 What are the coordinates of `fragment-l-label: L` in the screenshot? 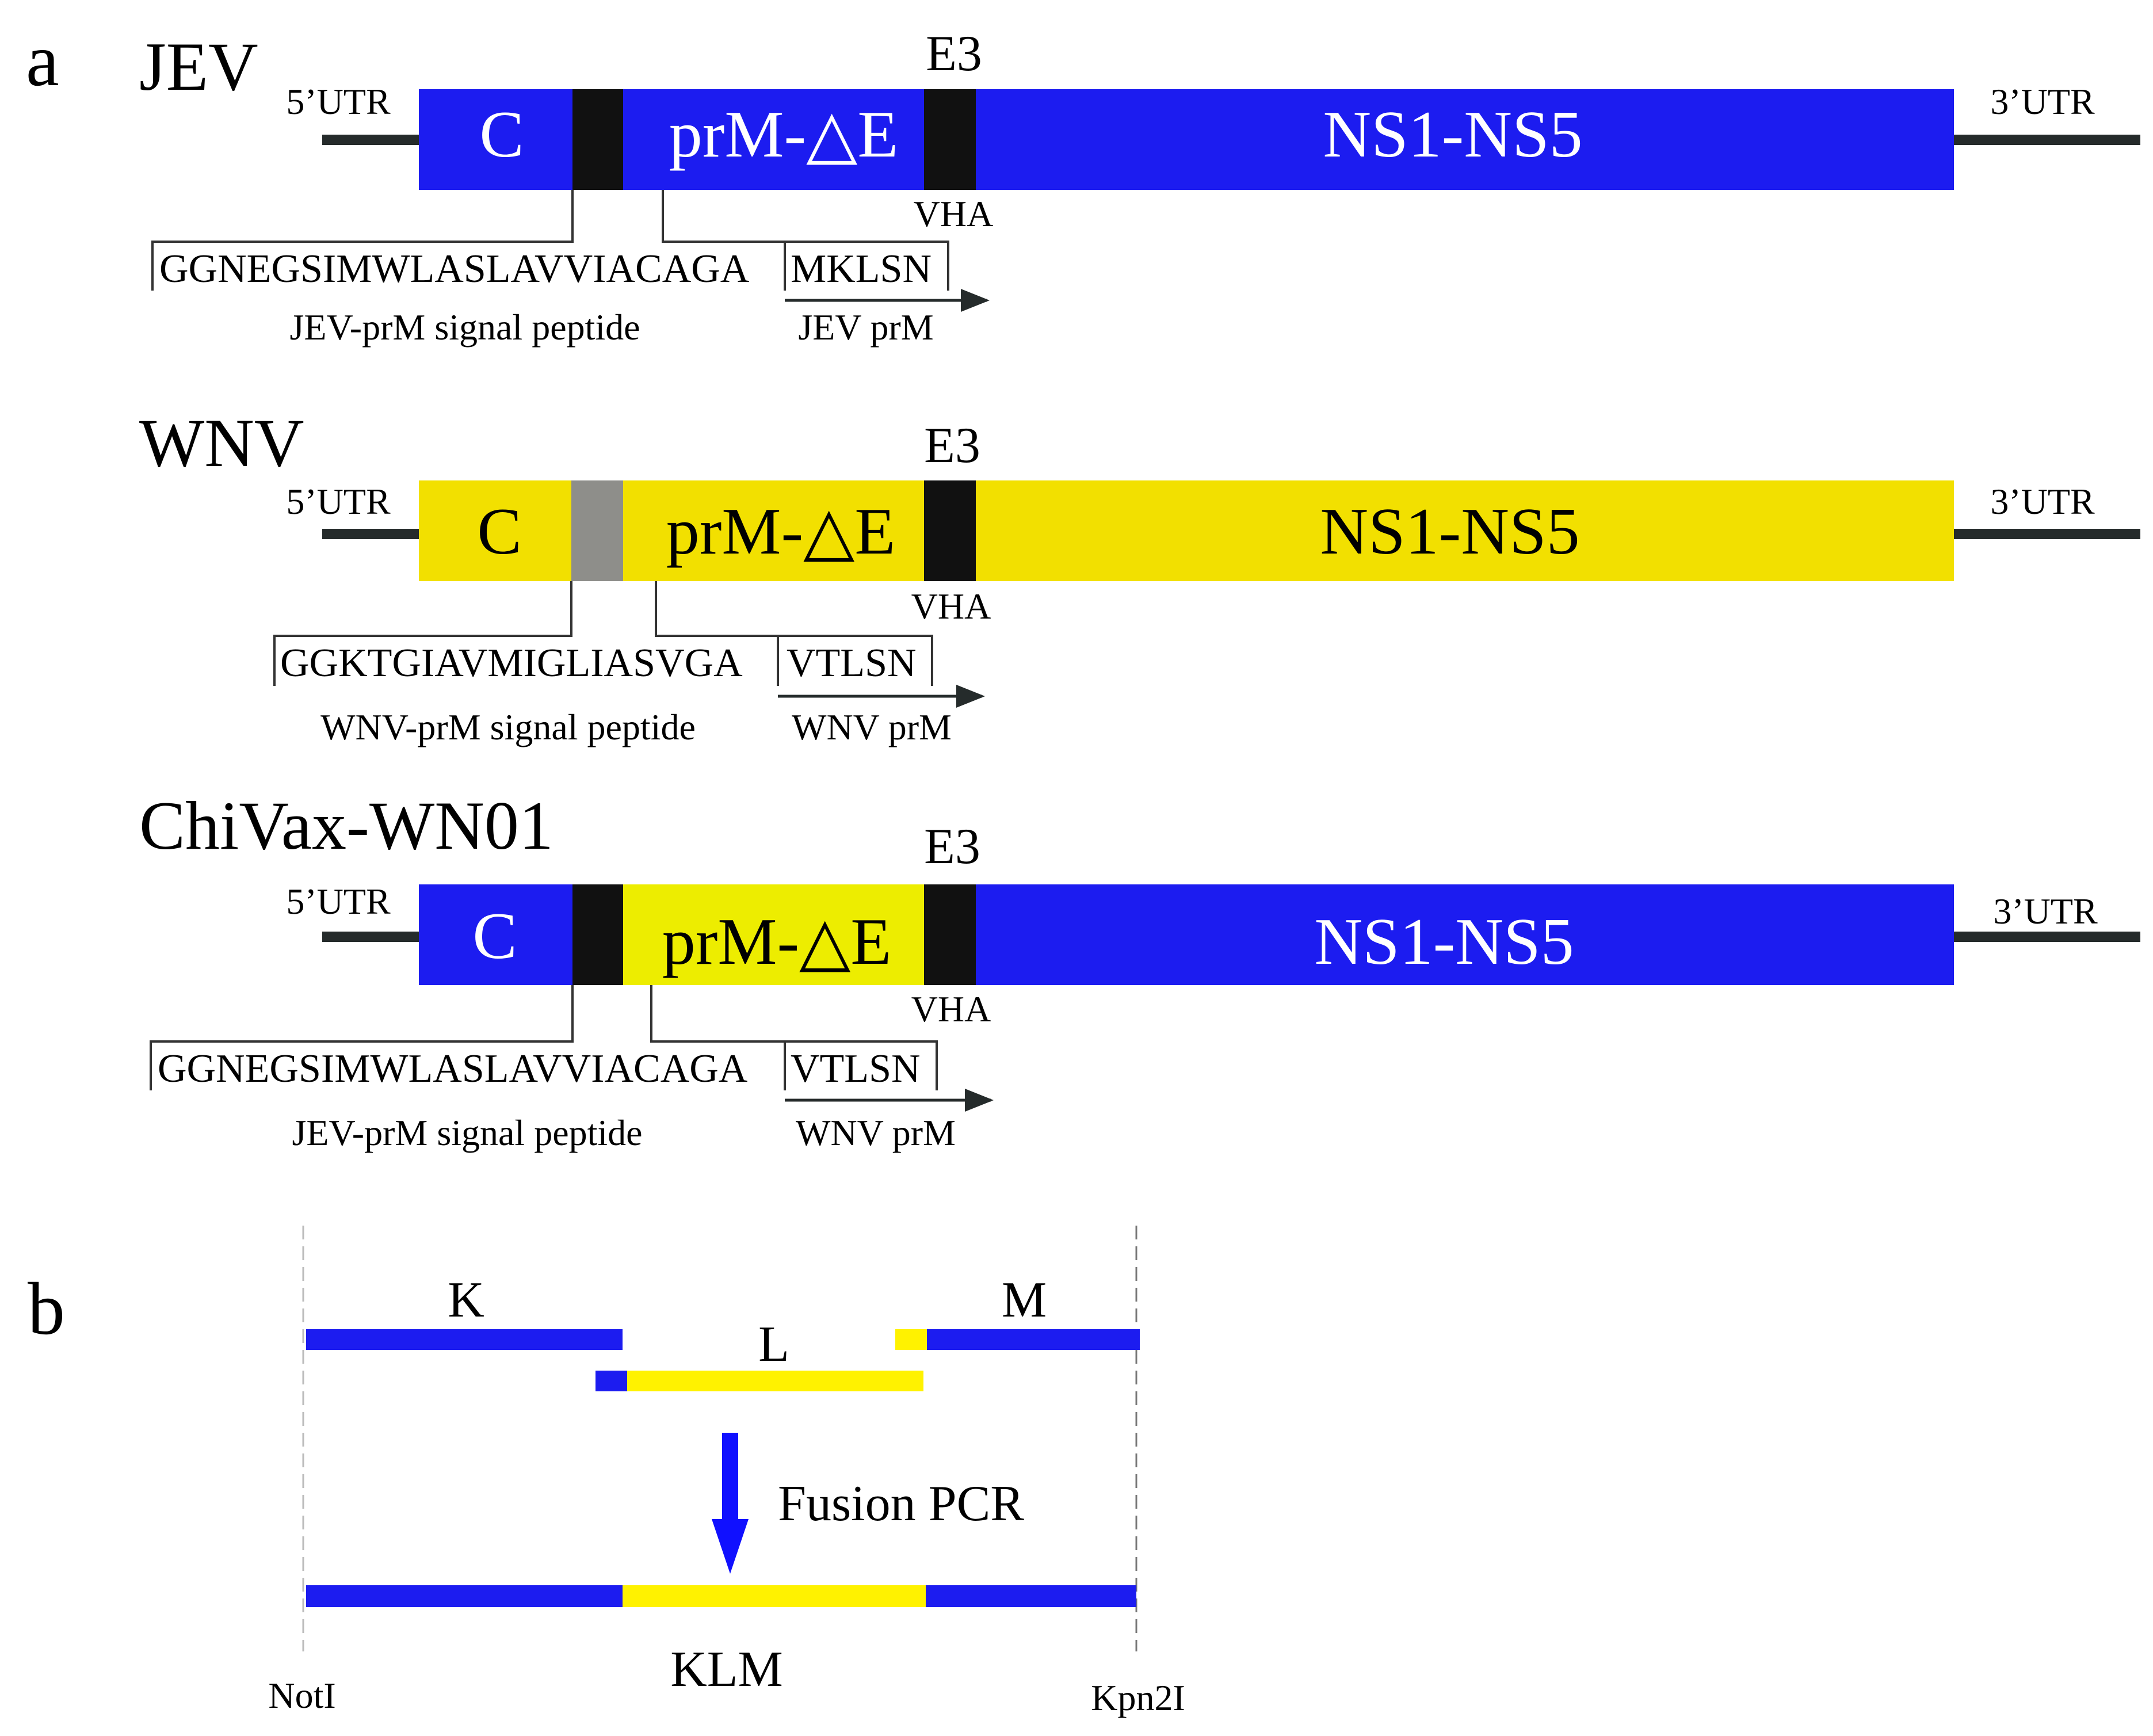 It's located at (773, 1344).